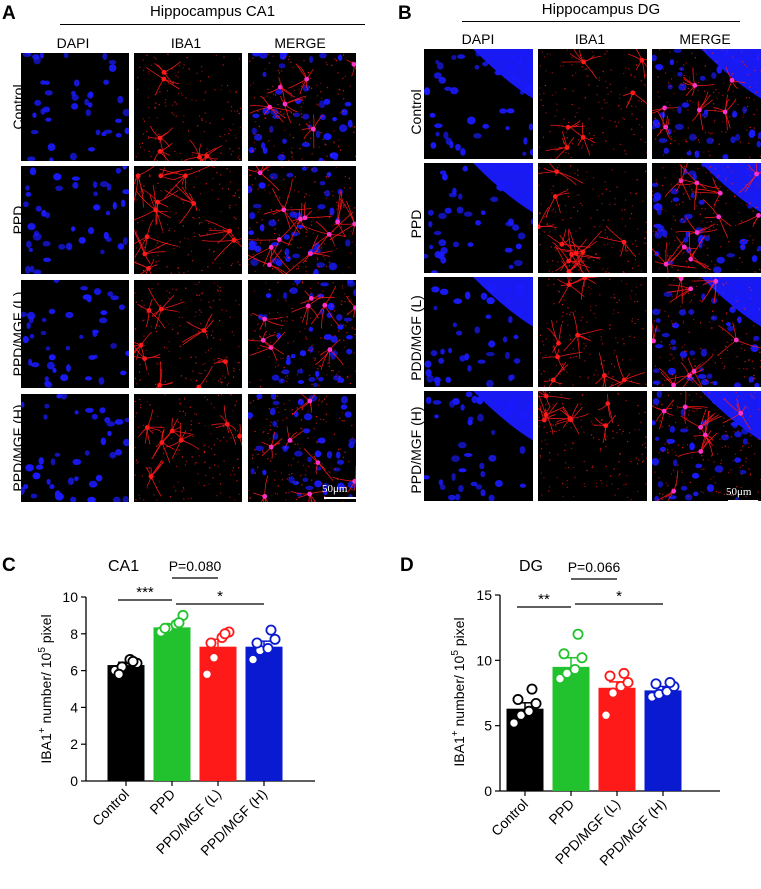  What do you see at coordinates (484, 595) in the screenshot?
I see `y-tick-label: 15` at bounding box center [484, 595].